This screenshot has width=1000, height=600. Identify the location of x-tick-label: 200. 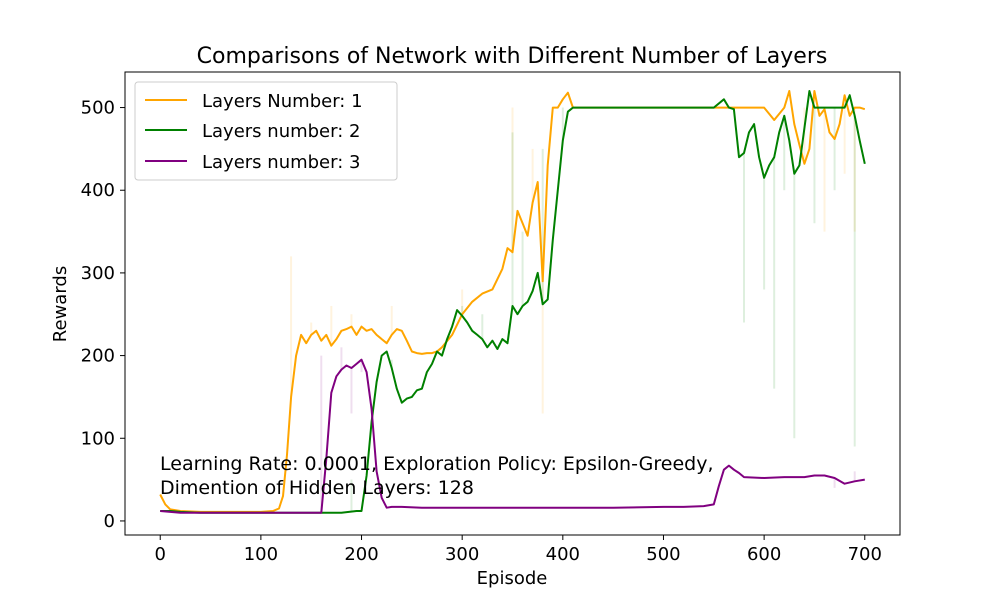
(361, 554).